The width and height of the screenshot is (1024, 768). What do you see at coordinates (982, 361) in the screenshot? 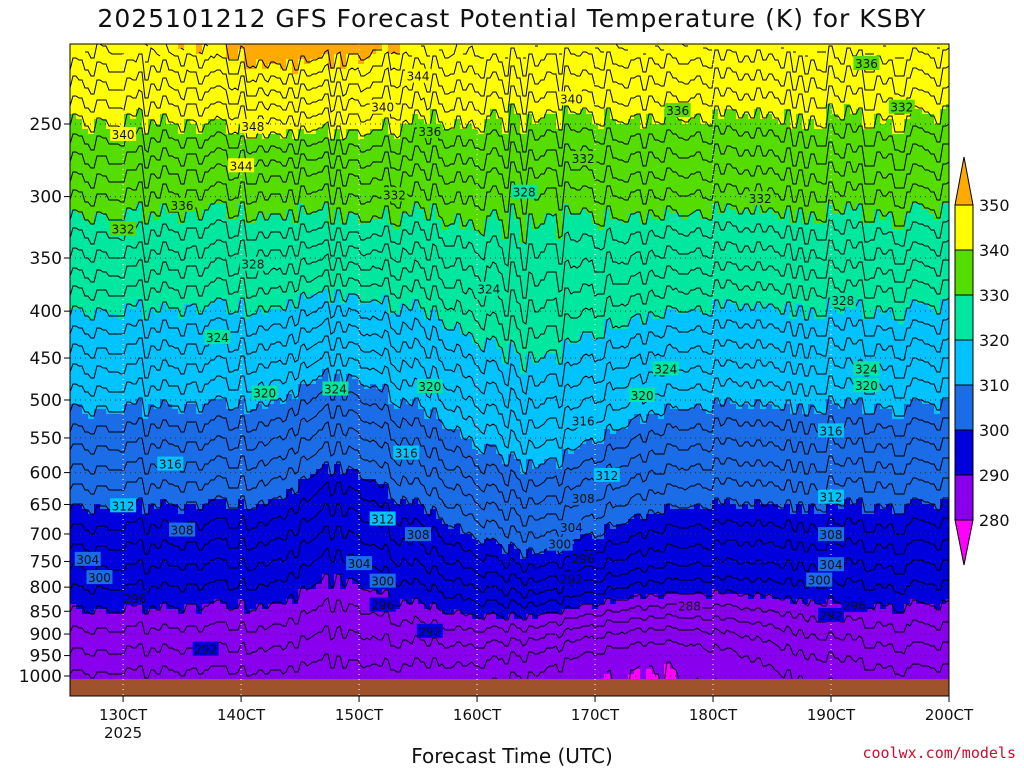
I see `colorbar: 350 340 330 320 310 300 290 280` at bounding box center [982, 361].